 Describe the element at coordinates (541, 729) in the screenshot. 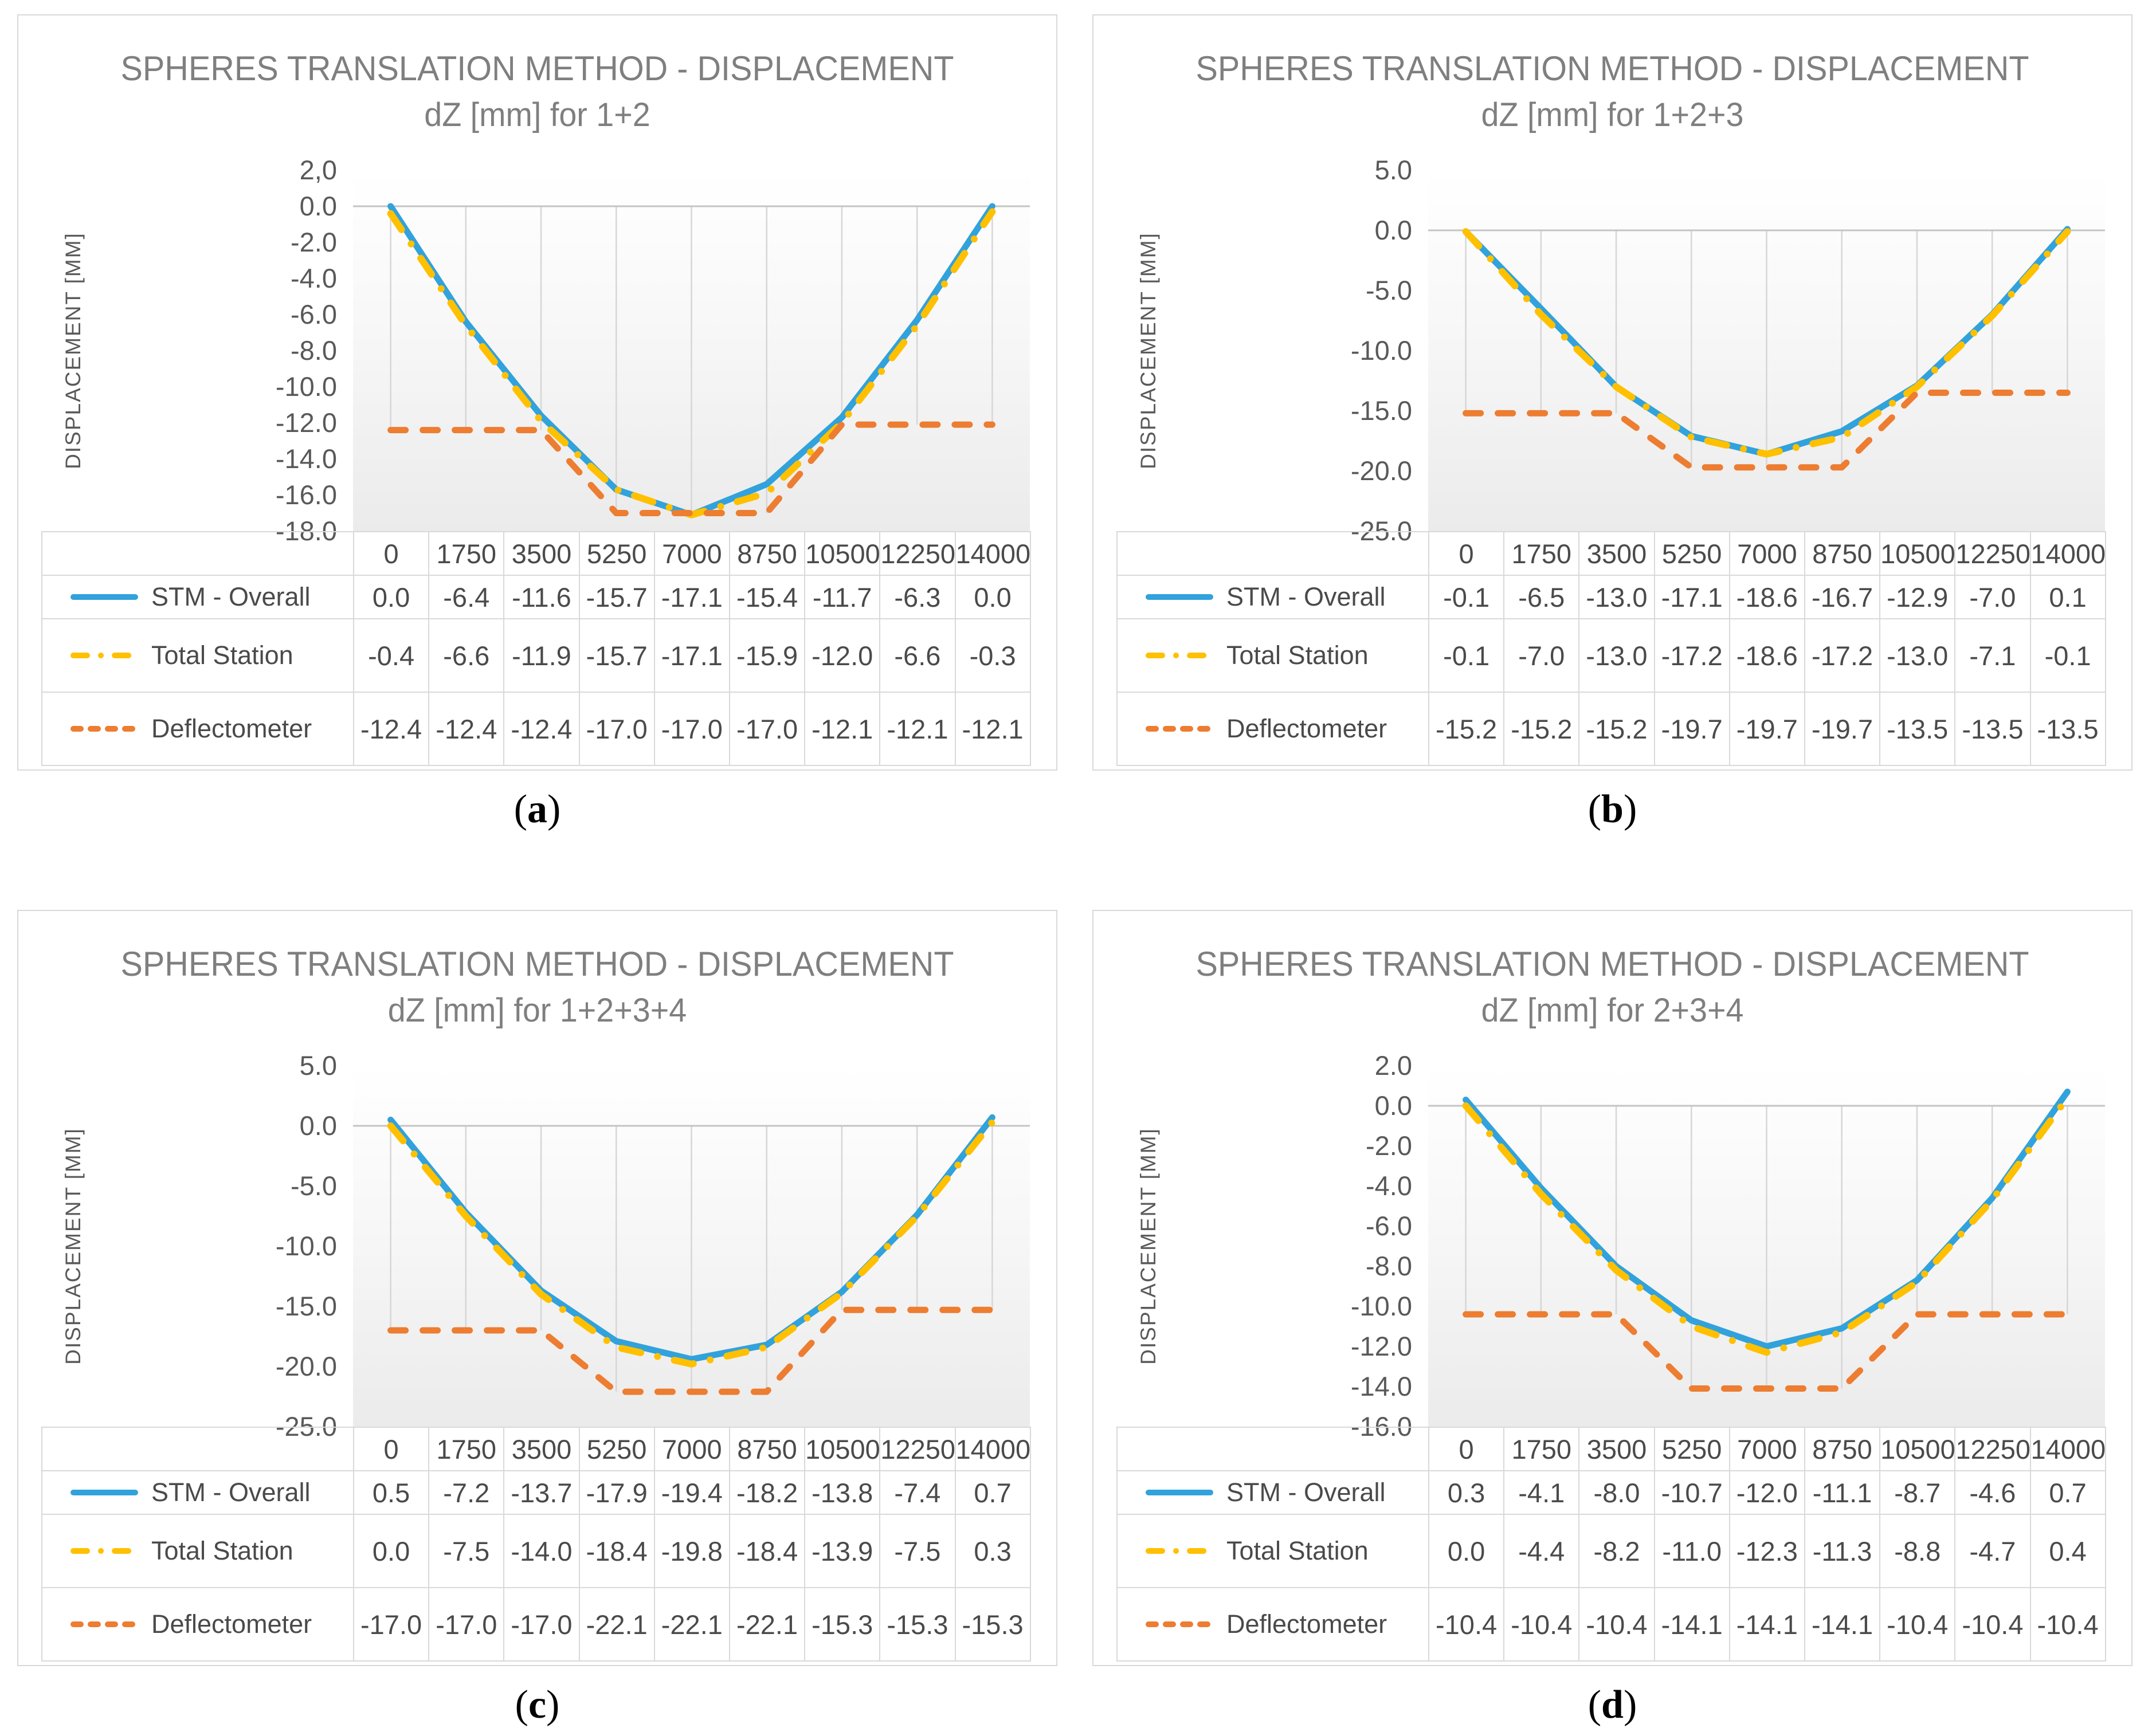

I see `value-cell: -12.4` at that location.